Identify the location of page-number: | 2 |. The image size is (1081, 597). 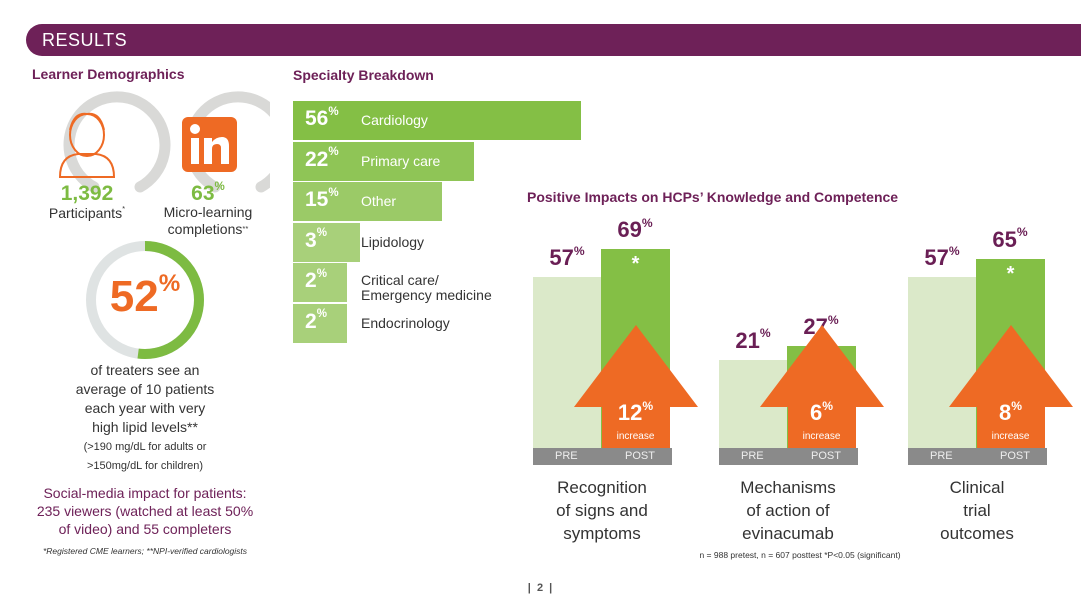
(540, 588).